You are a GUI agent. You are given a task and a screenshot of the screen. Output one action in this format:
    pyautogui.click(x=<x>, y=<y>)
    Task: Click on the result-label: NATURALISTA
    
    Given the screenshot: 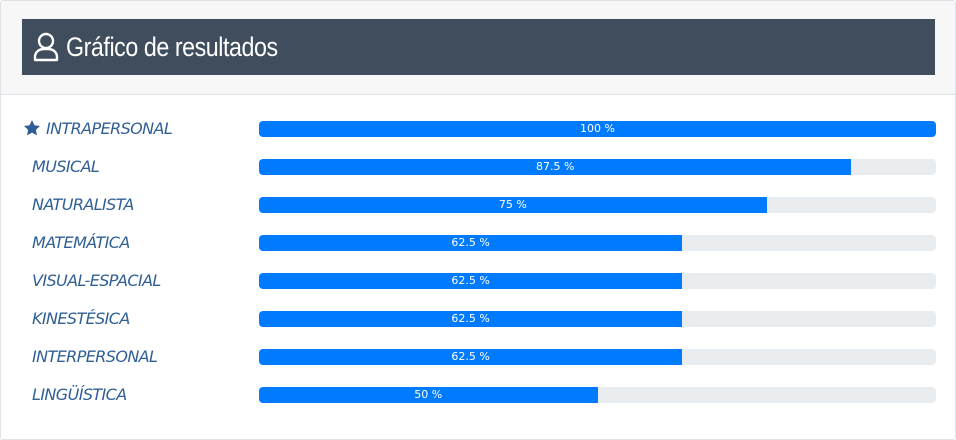 What is the action you would take?
    pyautogui.click(x=83, y=205)
    